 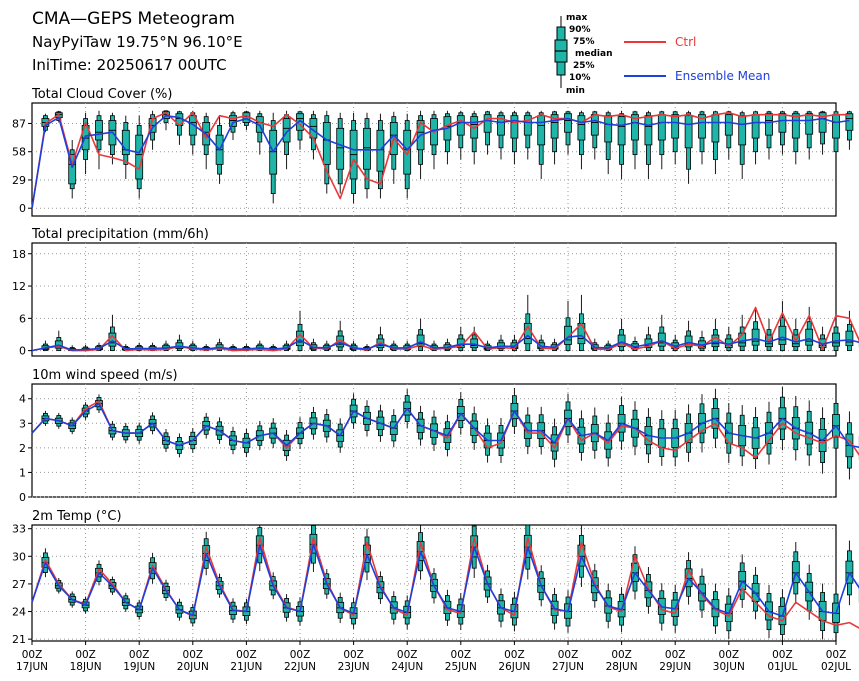 What do you see at coordinates (19, 584) in the screenshot?
I see `y-tick-label: 27` at bounding box center [19, 584].